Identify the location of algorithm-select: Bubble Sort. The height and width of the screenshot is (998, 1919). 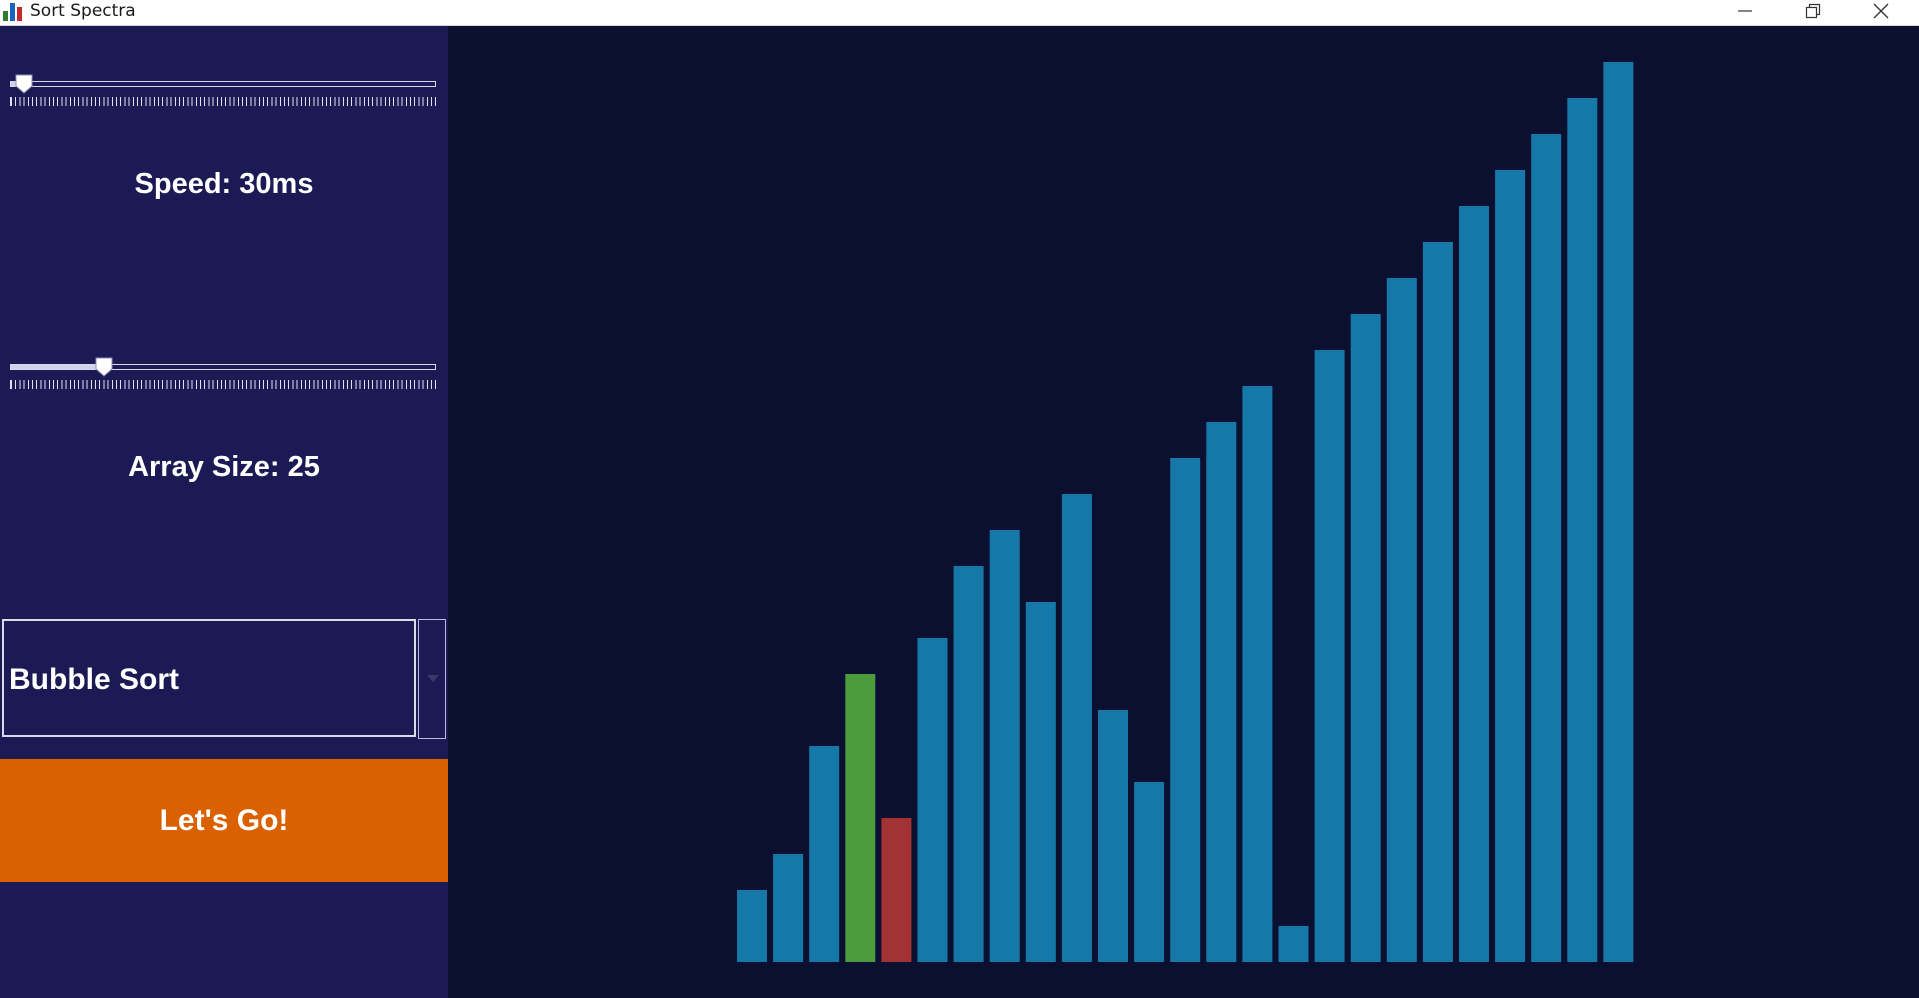
(224, 679).